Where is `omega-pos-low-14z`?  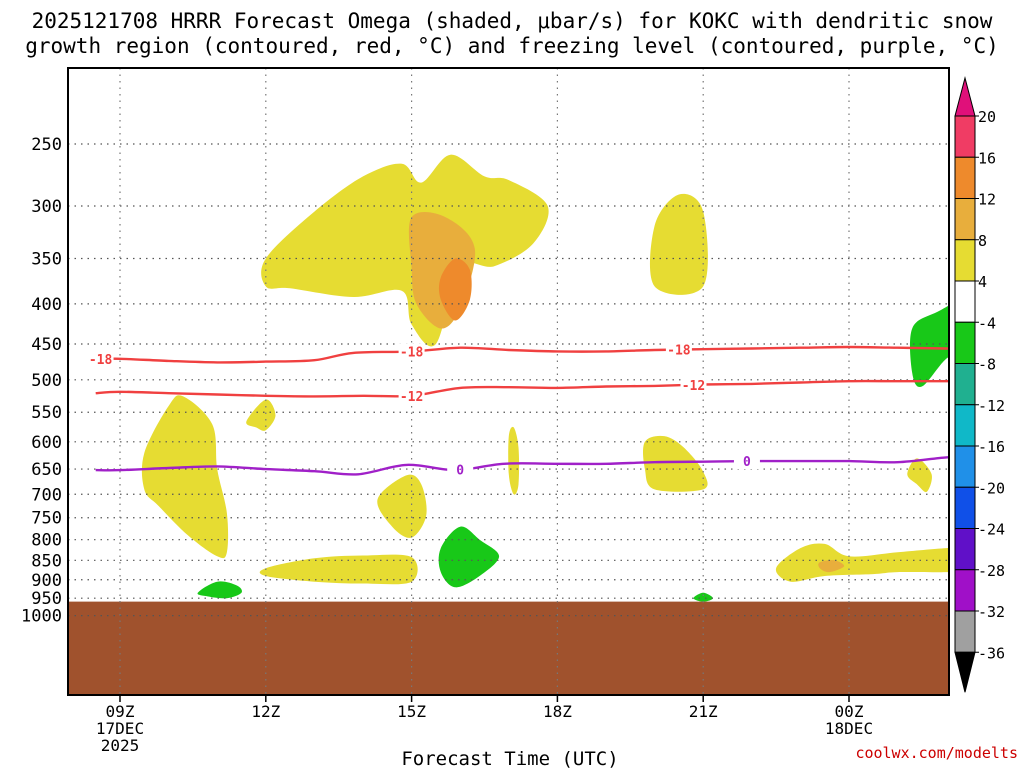 omega-pos-low-14z is located at coordinates (338, 569).